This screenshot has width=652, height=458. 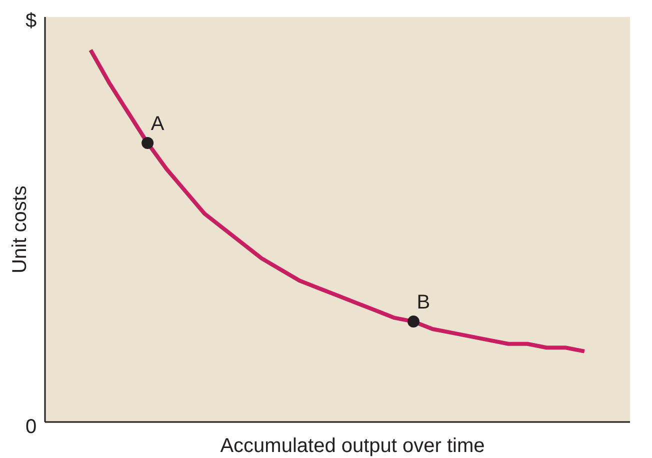 I want to click on x-axis-title: Accumulated output over time, so click(x=352, y=446).